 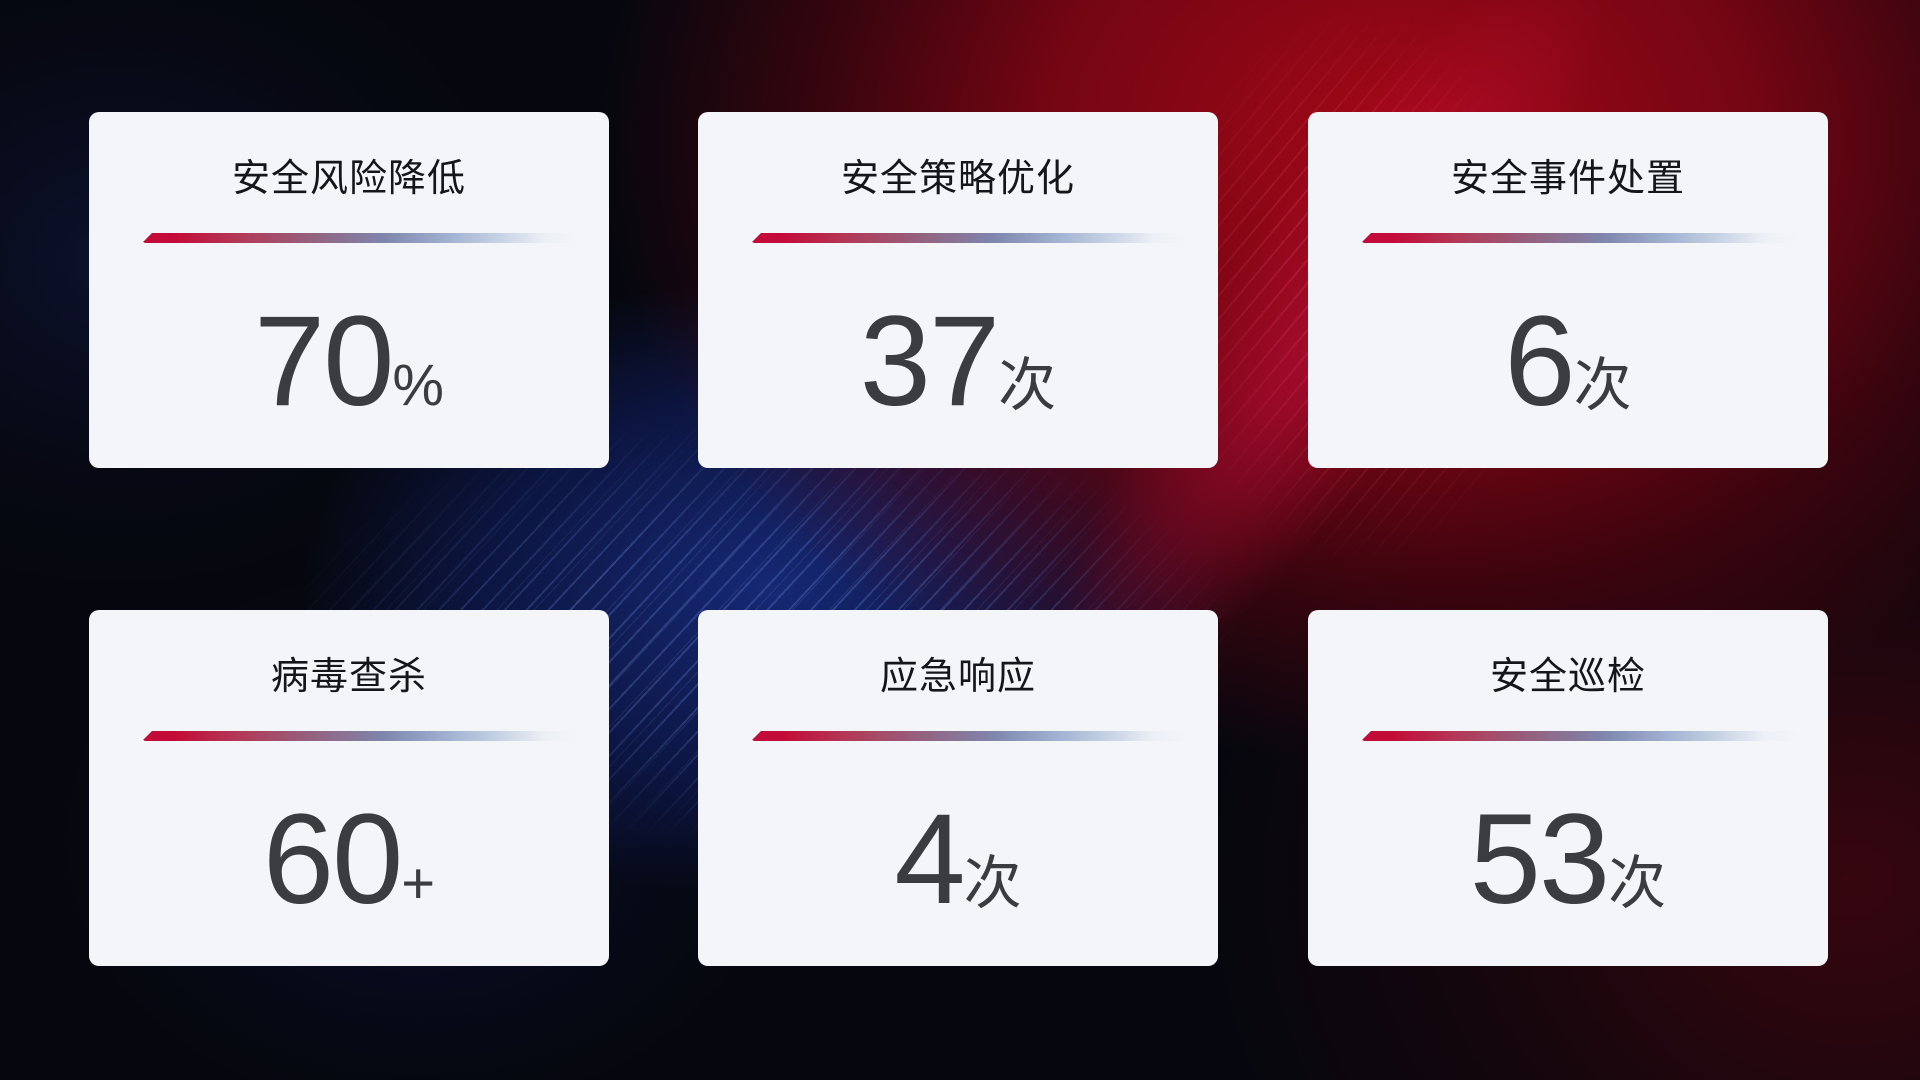 I want to click on stat-card-incident-handling: 安全事件处置 6次, so click(x=1568, y=290).